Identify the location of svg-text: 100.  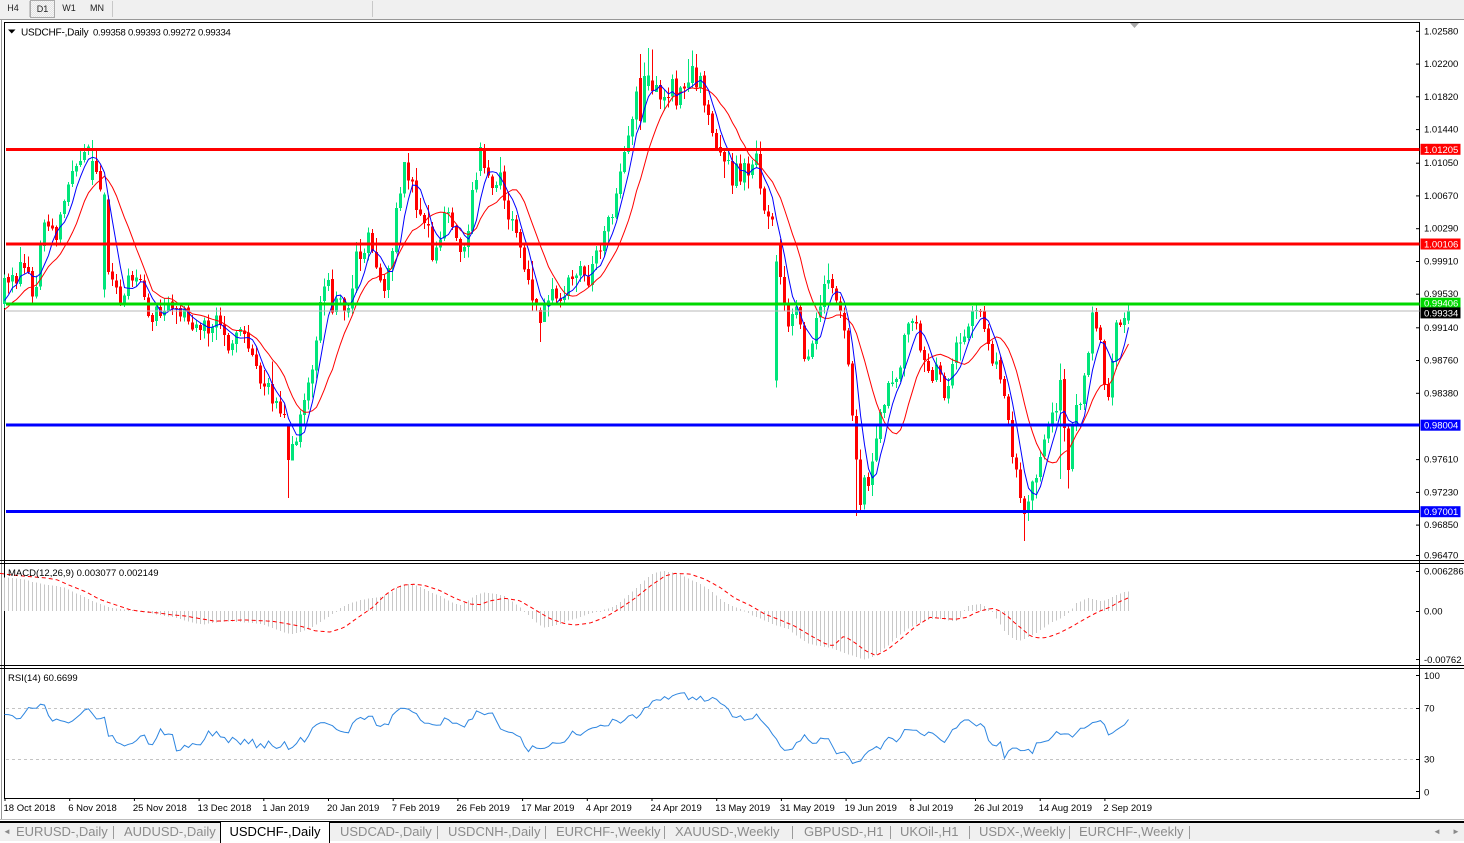
(1432, 676).